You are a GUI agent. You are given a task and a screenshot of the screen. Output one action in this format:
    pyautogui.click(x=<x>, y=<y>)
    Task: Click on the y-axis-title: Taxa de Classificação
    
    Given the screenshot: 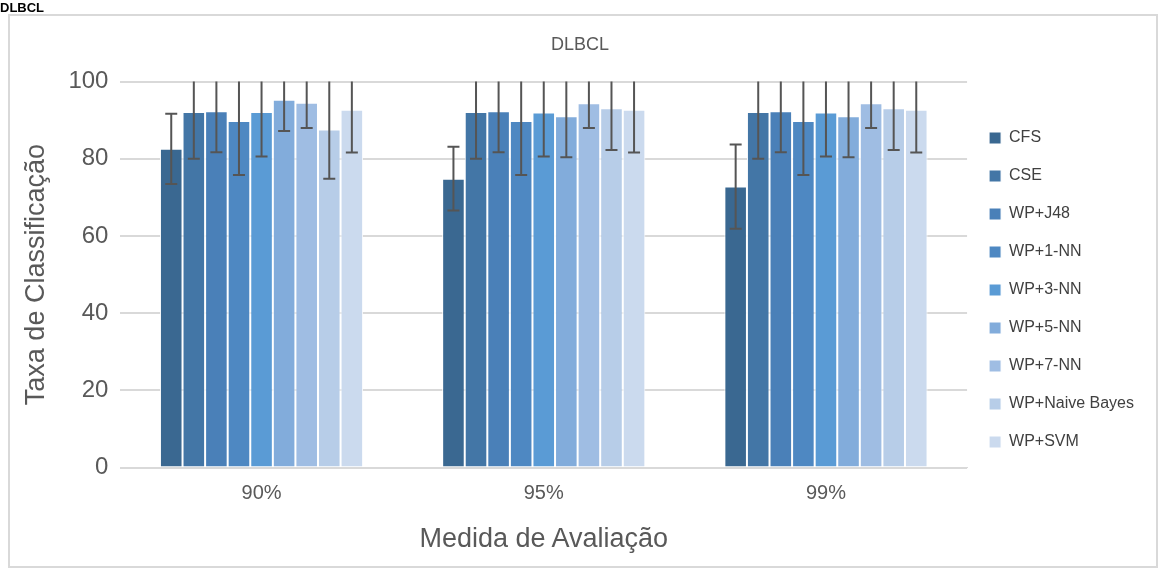 What is the action you would take?
    pyautogui.click(x=34, y=275)
    